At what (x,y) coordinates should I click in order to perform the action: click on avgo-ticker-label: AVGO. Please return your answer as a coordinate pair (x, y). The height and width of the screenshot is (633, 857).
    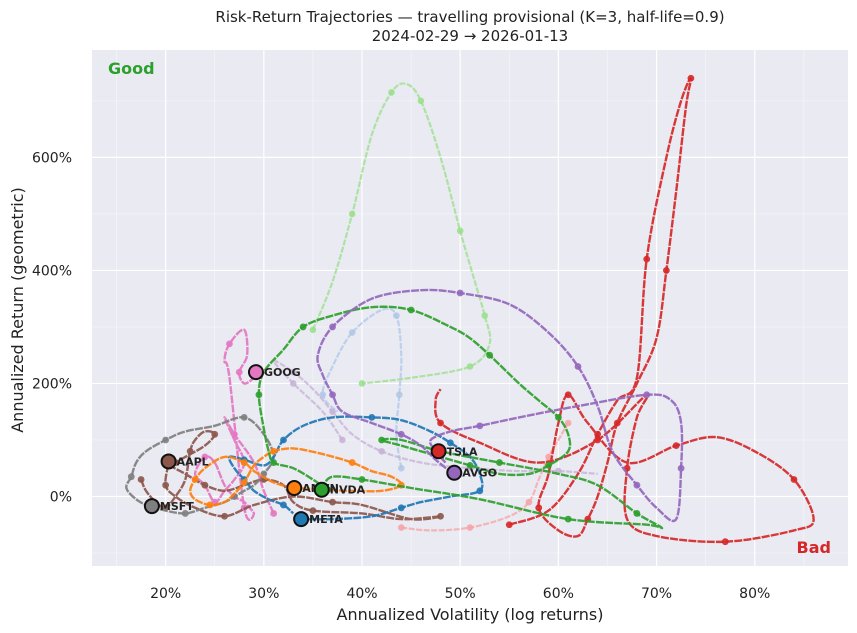
    Looking at the image, I should click on (479, 473).